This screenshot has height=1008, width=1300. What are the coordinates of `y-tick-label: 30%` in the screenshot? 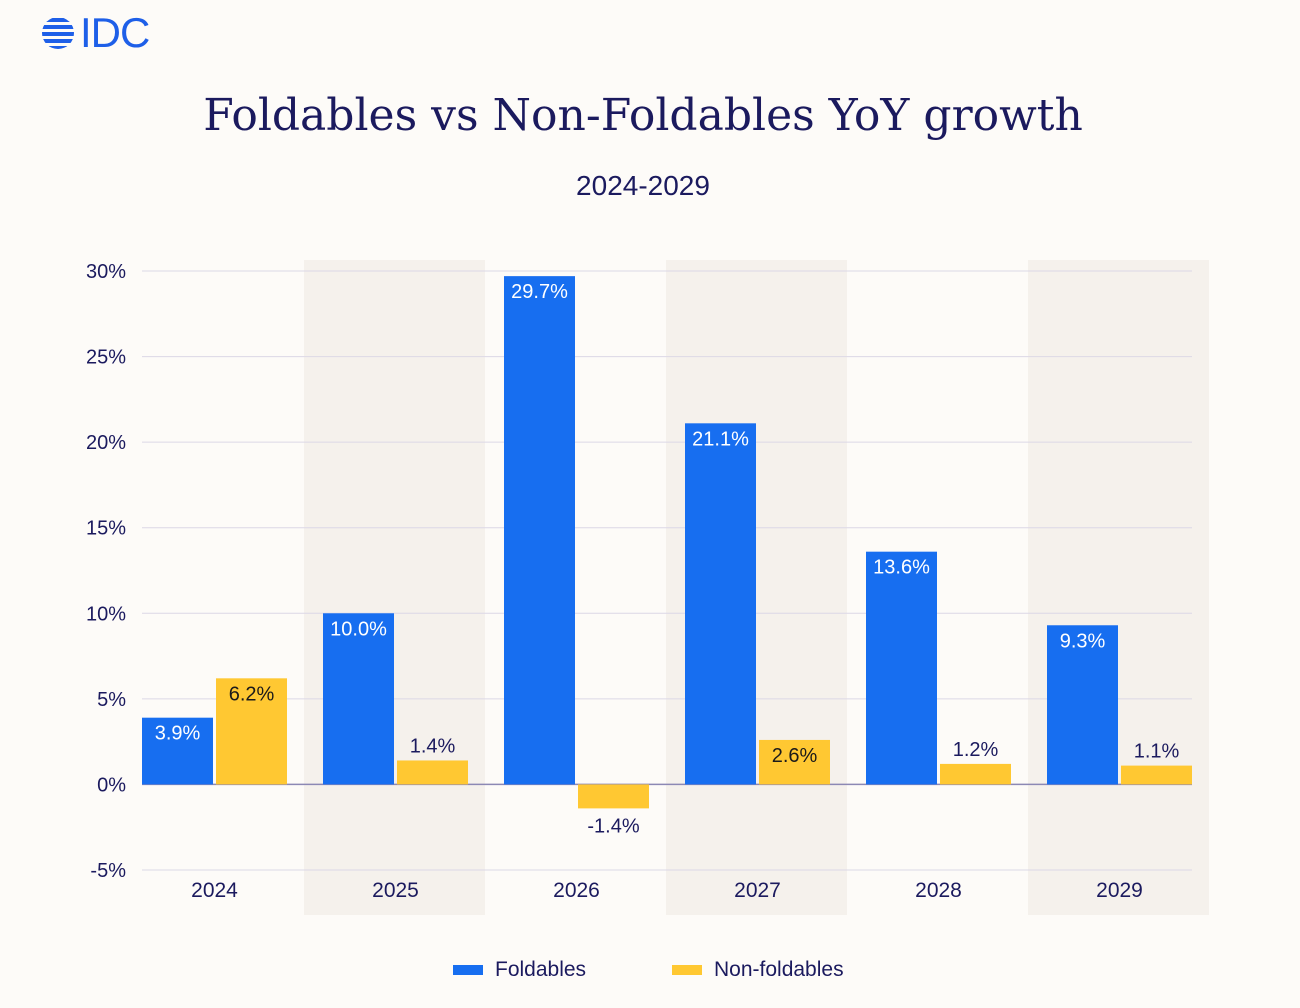 It's located at (106, 272).